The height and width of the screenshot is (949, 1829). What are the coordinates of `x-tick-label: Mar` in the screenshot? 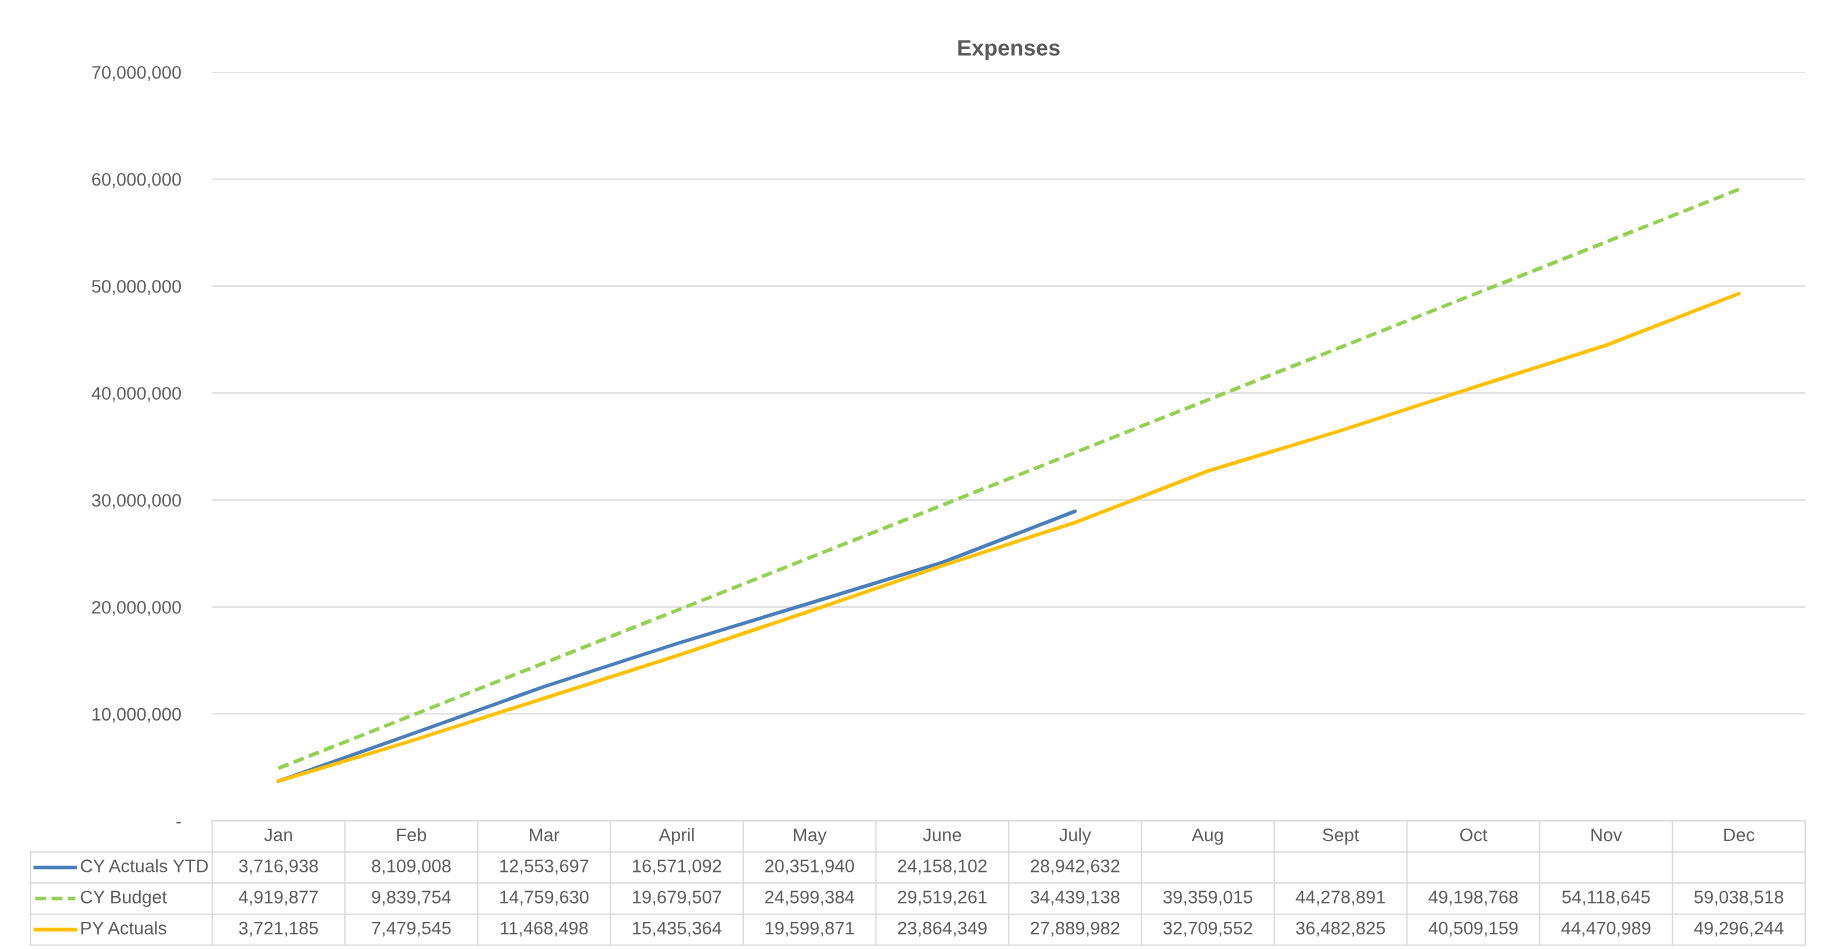 It's located at (544, 835).